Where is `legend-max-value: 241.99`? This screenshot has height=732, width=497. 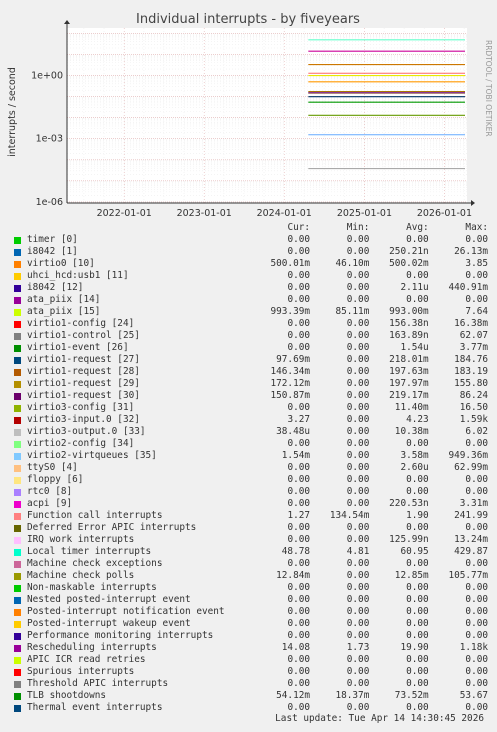
legend-max-value: 241.99 is located at coordinates (471, 515).